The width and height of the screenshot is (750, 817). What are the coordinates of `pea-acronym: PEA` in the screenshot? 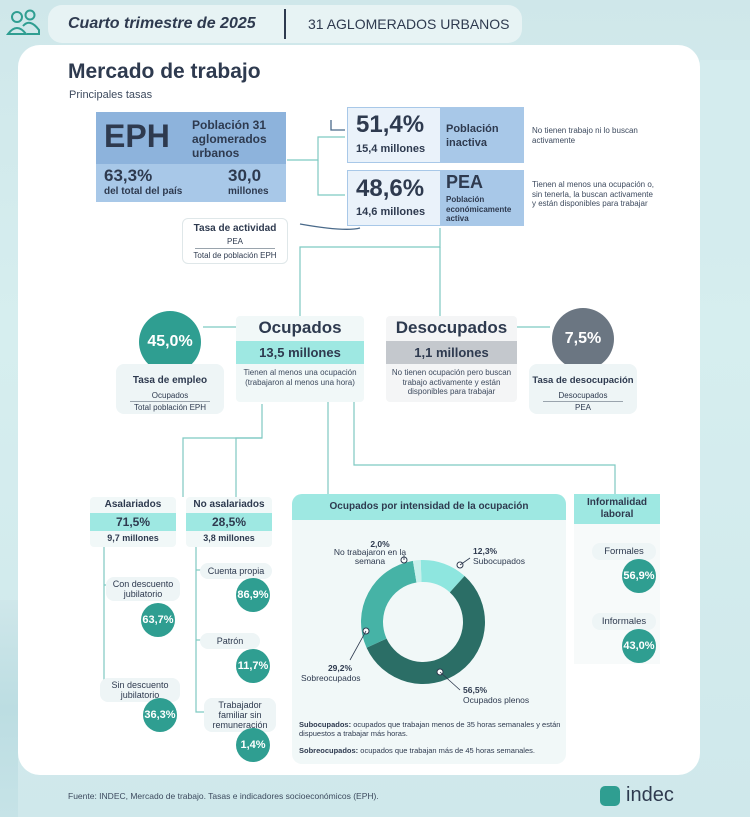 It's located at (465, 182).